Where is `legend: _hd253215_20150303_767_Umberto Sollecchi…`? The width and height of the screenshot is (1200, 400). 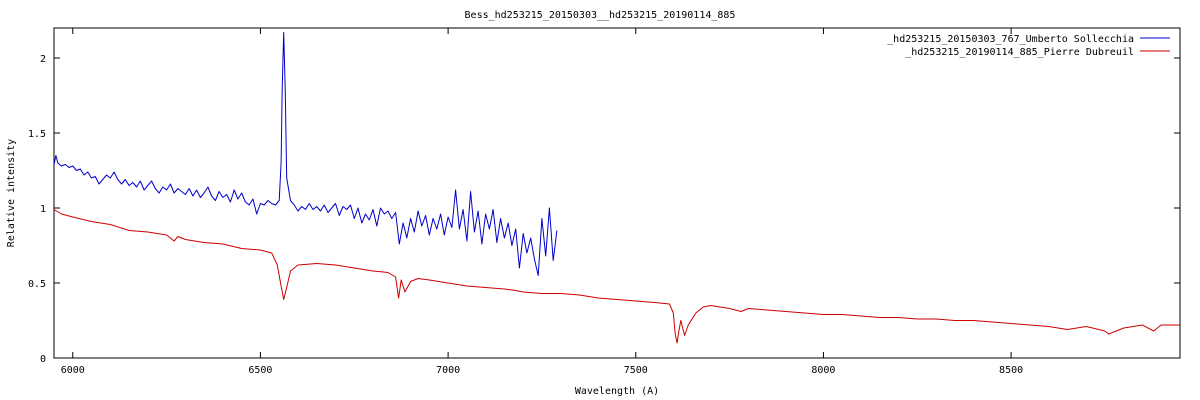 legend: _hd253215_20150303_767_Umberto Sollecchi… is located at coordinates (1028, 46).